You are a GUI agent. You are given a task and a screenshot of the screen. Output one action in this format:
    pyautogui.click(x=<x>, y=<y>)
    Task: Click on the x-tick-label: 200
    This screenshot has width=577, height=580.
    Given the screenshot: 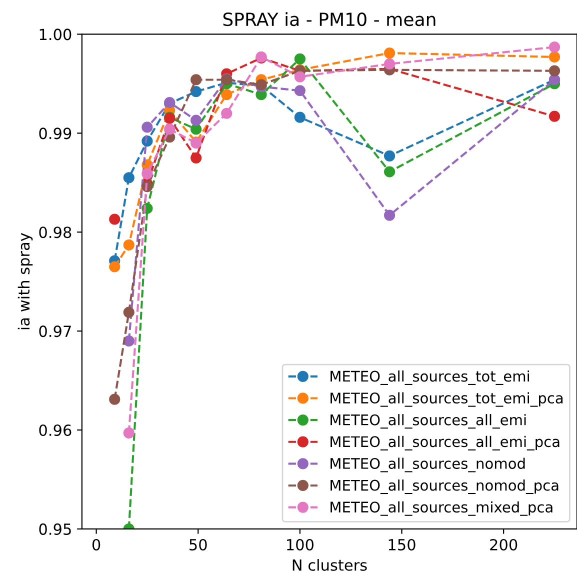 What is the action you would take?
    pyautogui.click(x=504, y=544)
    